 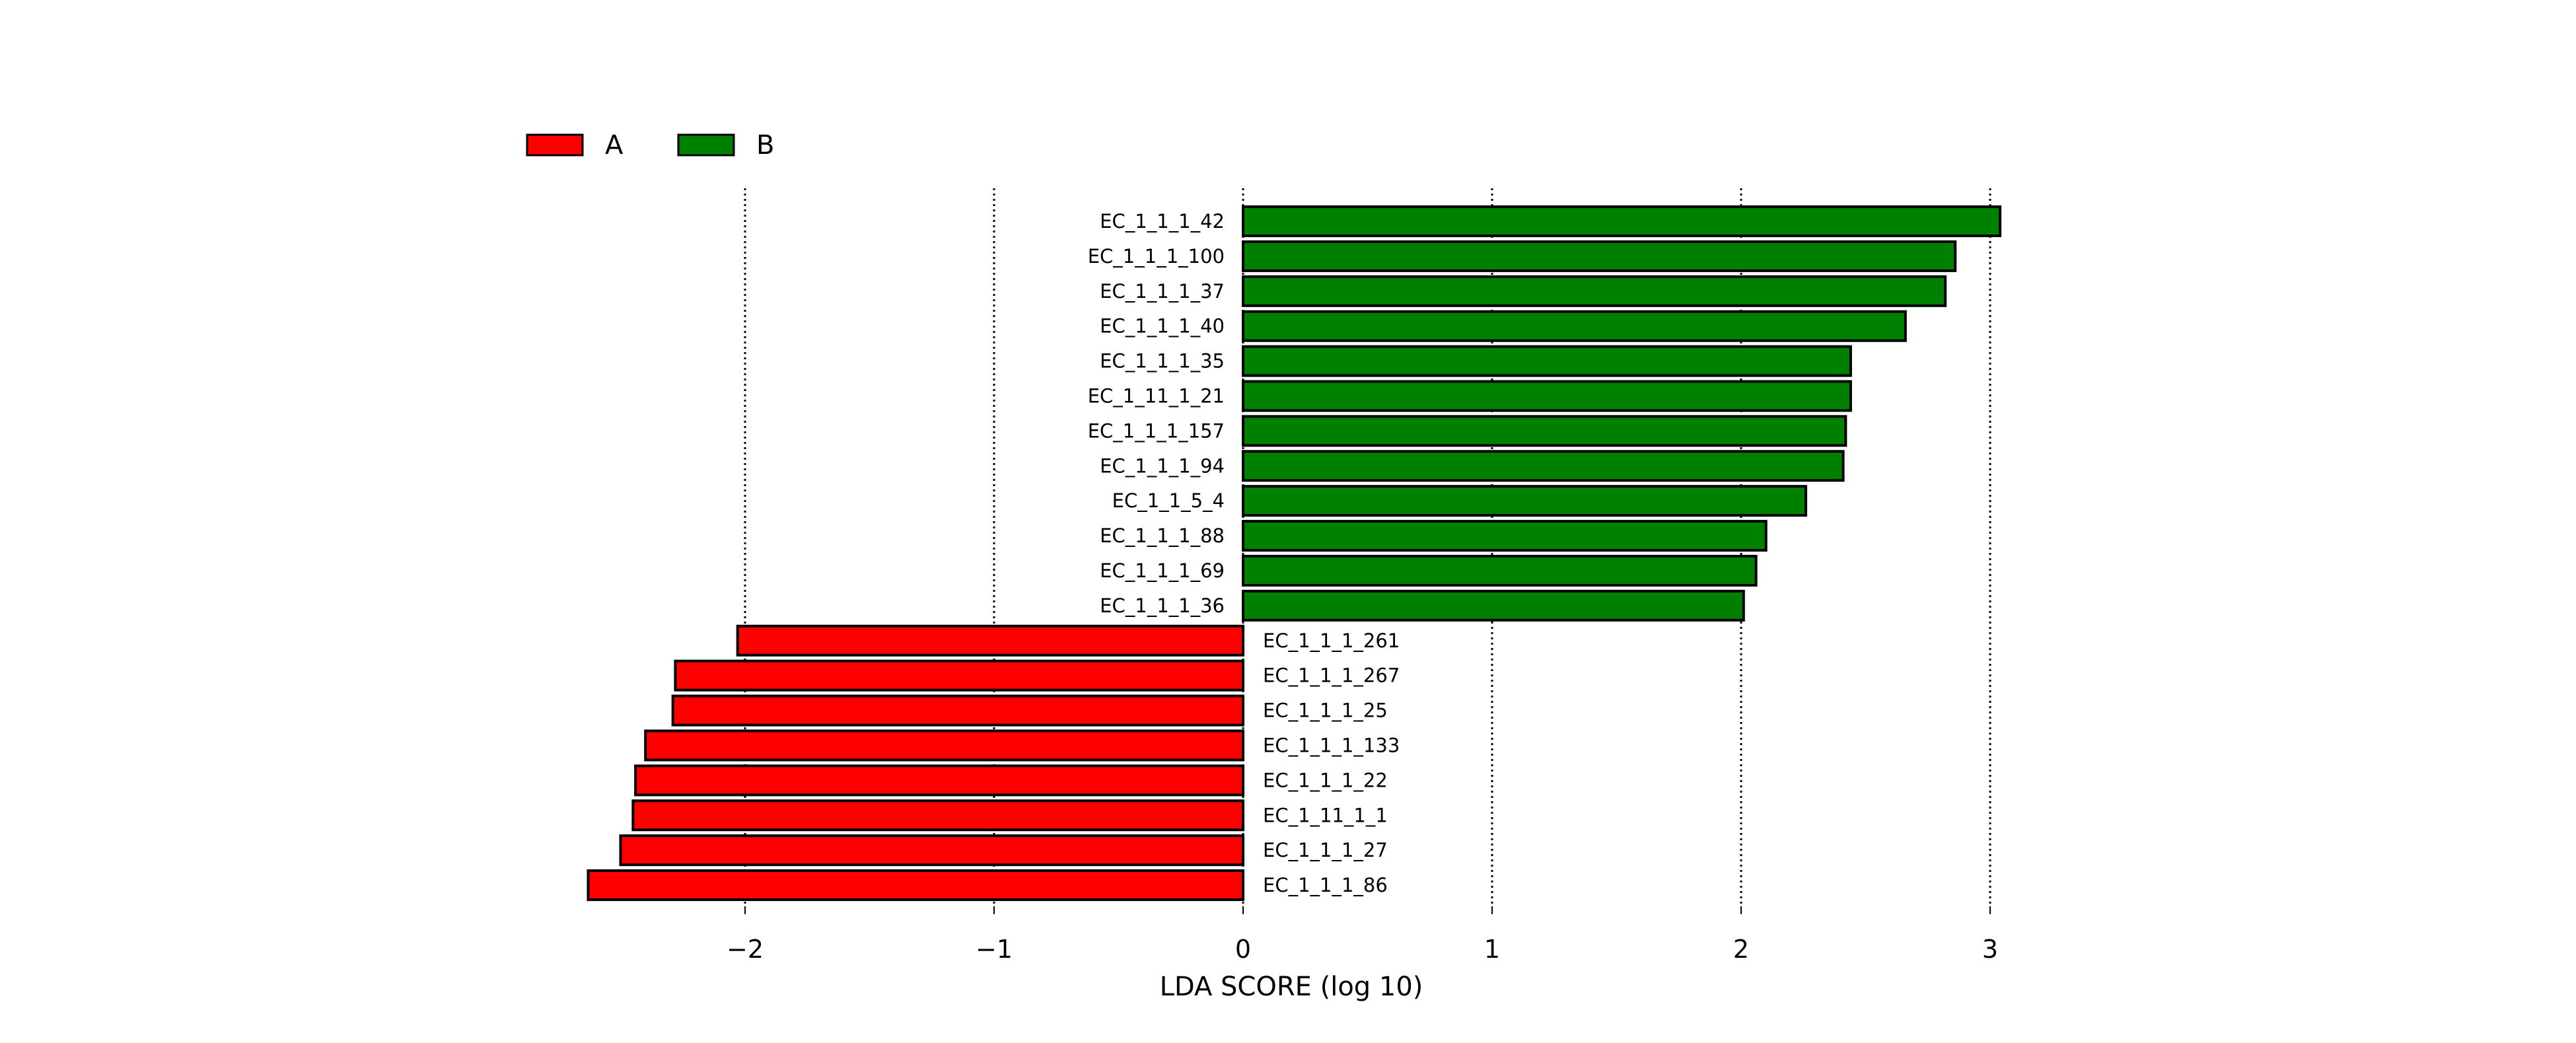 I want to click on feature-label: EC_1_1_1_40, so click(x=1162, y=326).